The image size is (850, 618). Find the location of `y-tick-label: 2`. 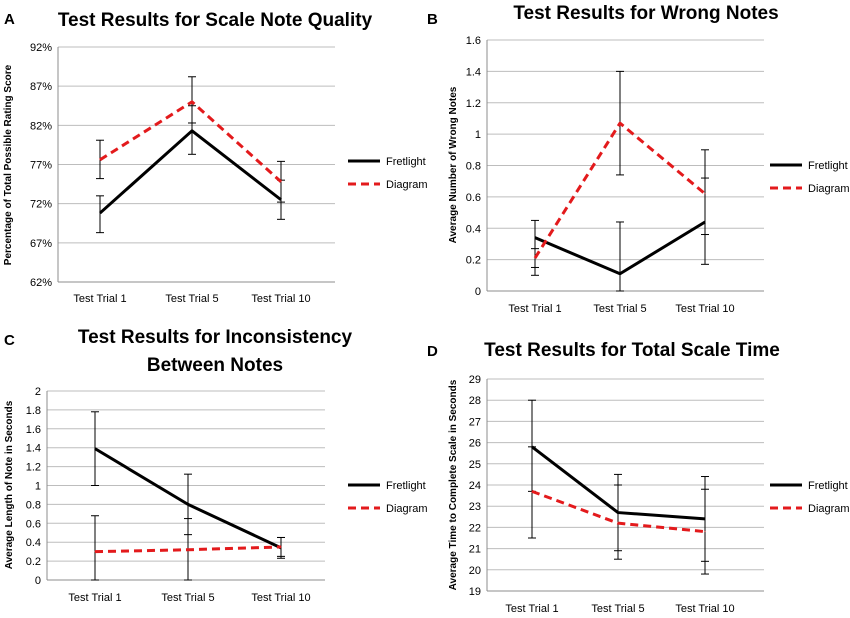

y-tick-label: 2 is located at coordinates (38, 392).